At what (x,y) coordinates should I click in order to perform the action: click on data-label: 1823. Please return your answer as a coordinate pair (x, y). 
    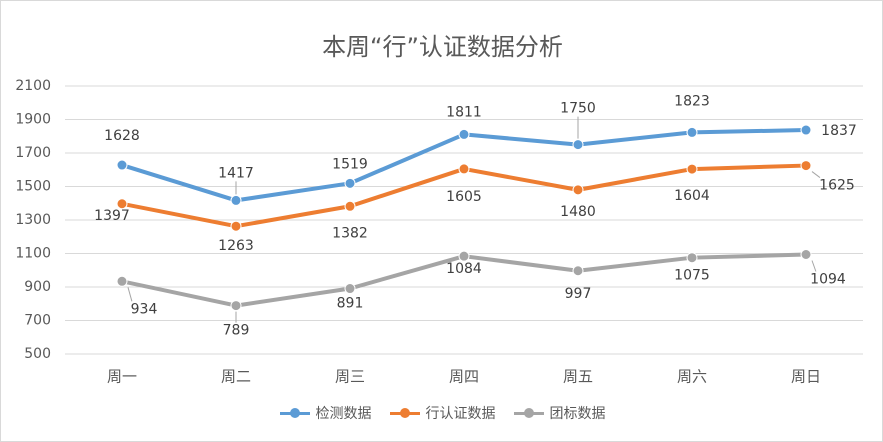
    Looking at the image, I should click on (692, 101).